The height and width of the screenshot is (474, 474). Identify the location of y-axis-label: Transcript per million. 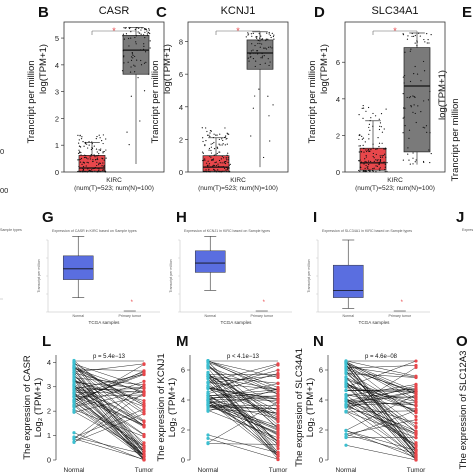
(171, 275).